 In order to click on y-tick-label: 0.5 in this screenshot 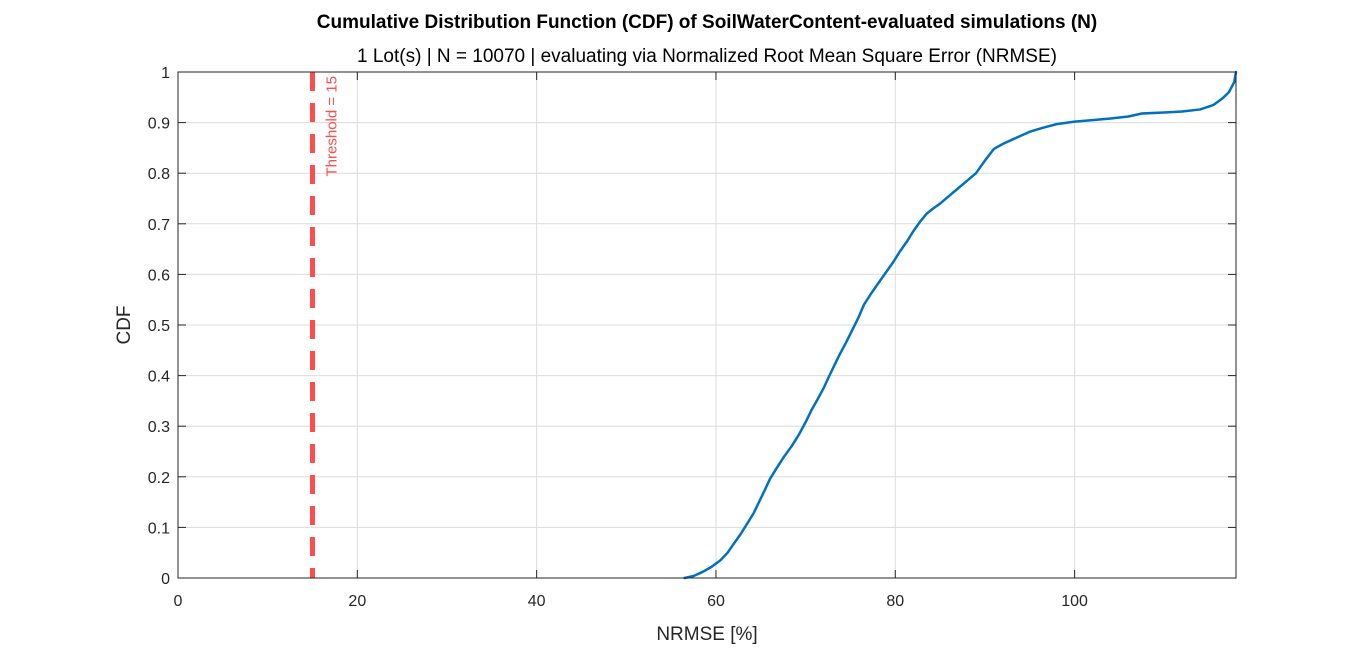, I will do `click(159, 326)`.